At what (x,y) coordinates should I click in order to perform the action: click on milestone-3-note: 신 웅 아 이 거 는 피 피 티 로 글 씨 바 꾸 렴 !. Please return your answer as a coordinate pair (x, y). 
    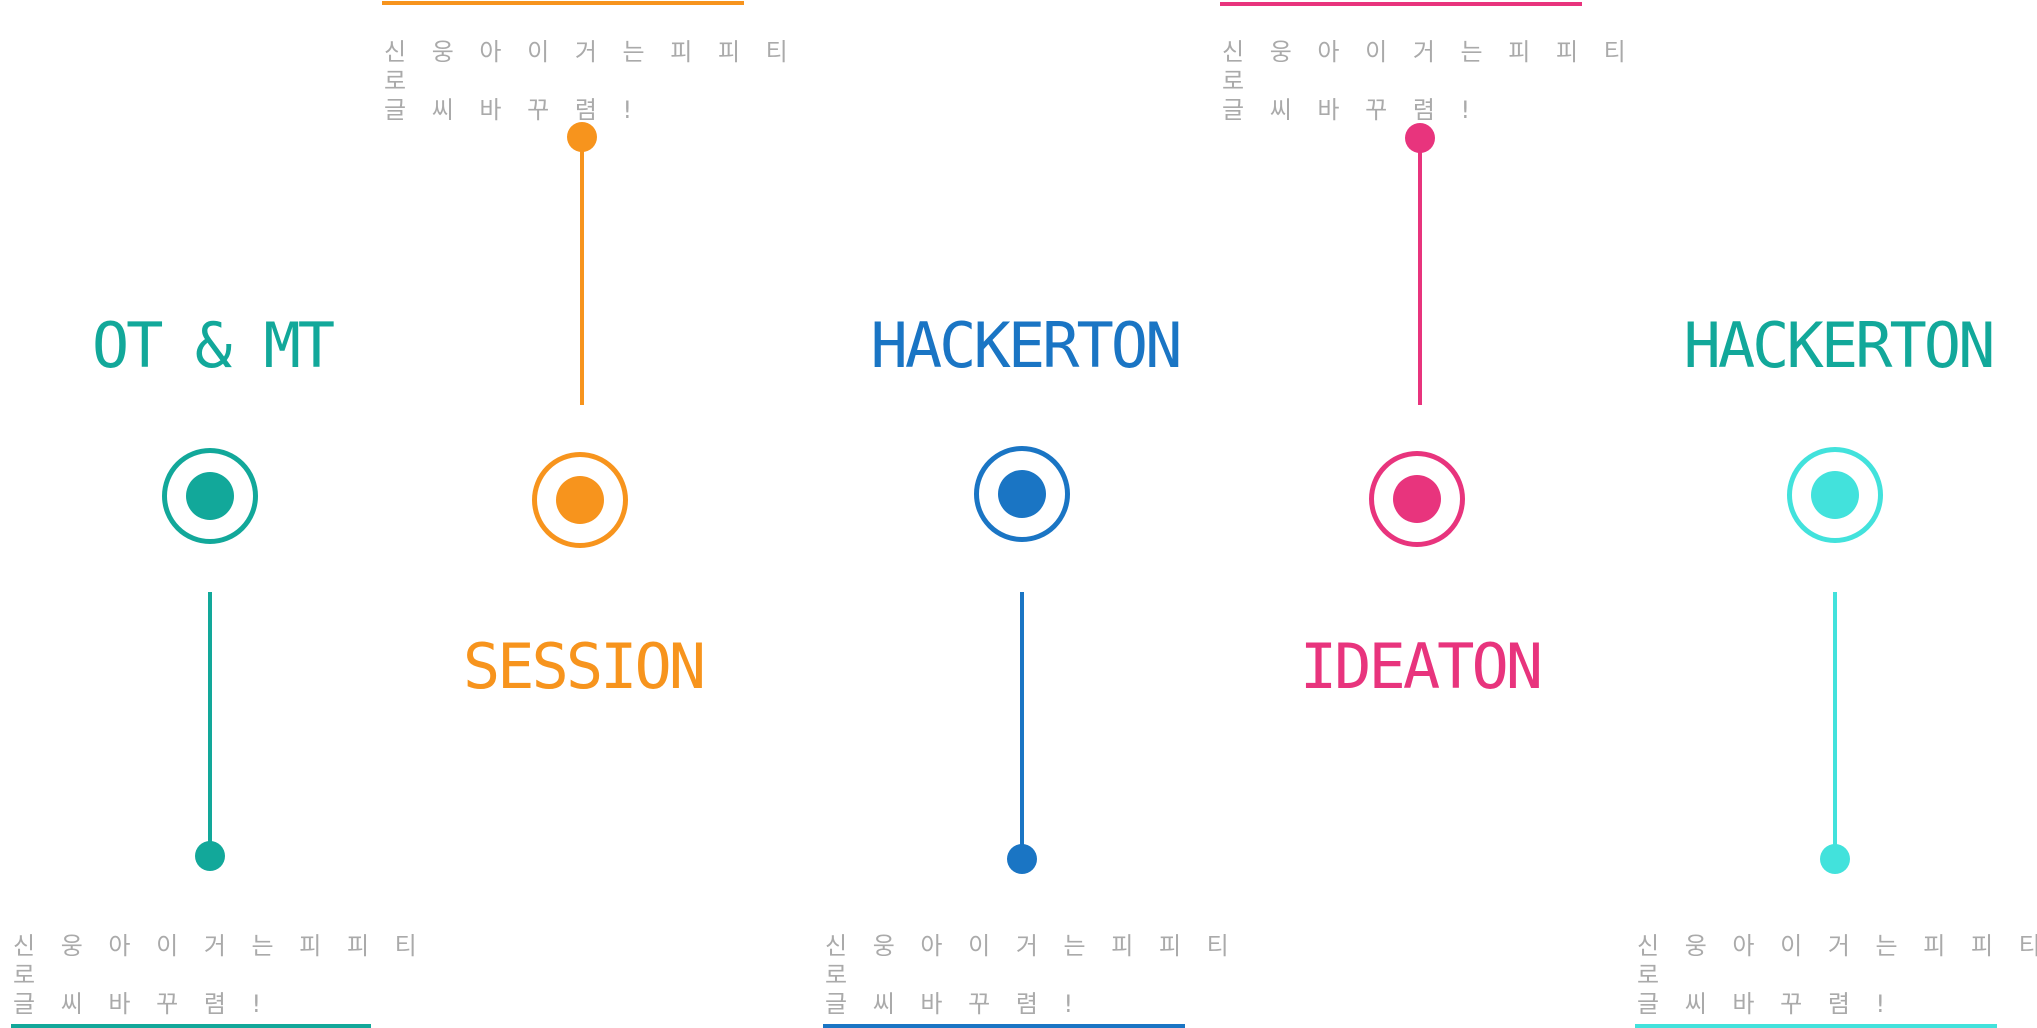
    Looking at the image, I should click on (1031, 975).